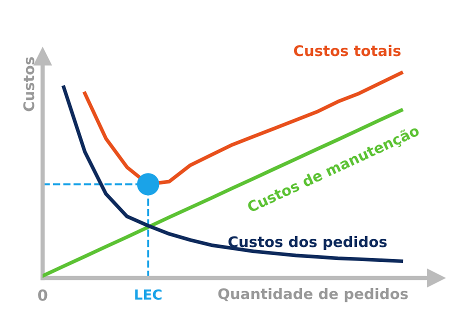 The image size is (474, 321). I want to click on y-axis-title: Custos, so click(28, 84).